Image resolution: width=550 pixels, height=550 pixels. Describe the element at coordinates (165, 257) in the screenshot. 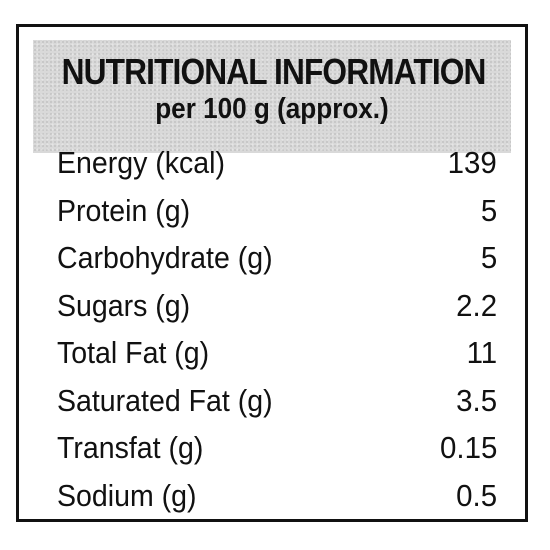

I see `nutrient-name: Carbohydrate (g)` at that location.